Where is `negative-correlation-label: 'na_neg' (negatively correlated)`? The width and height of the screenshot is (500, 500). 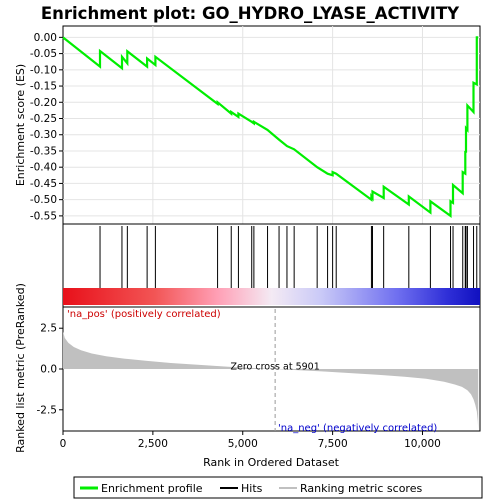 negative-correlation-label: 'na_neg' (negatively correlated) is located at coordinates (357, 428).